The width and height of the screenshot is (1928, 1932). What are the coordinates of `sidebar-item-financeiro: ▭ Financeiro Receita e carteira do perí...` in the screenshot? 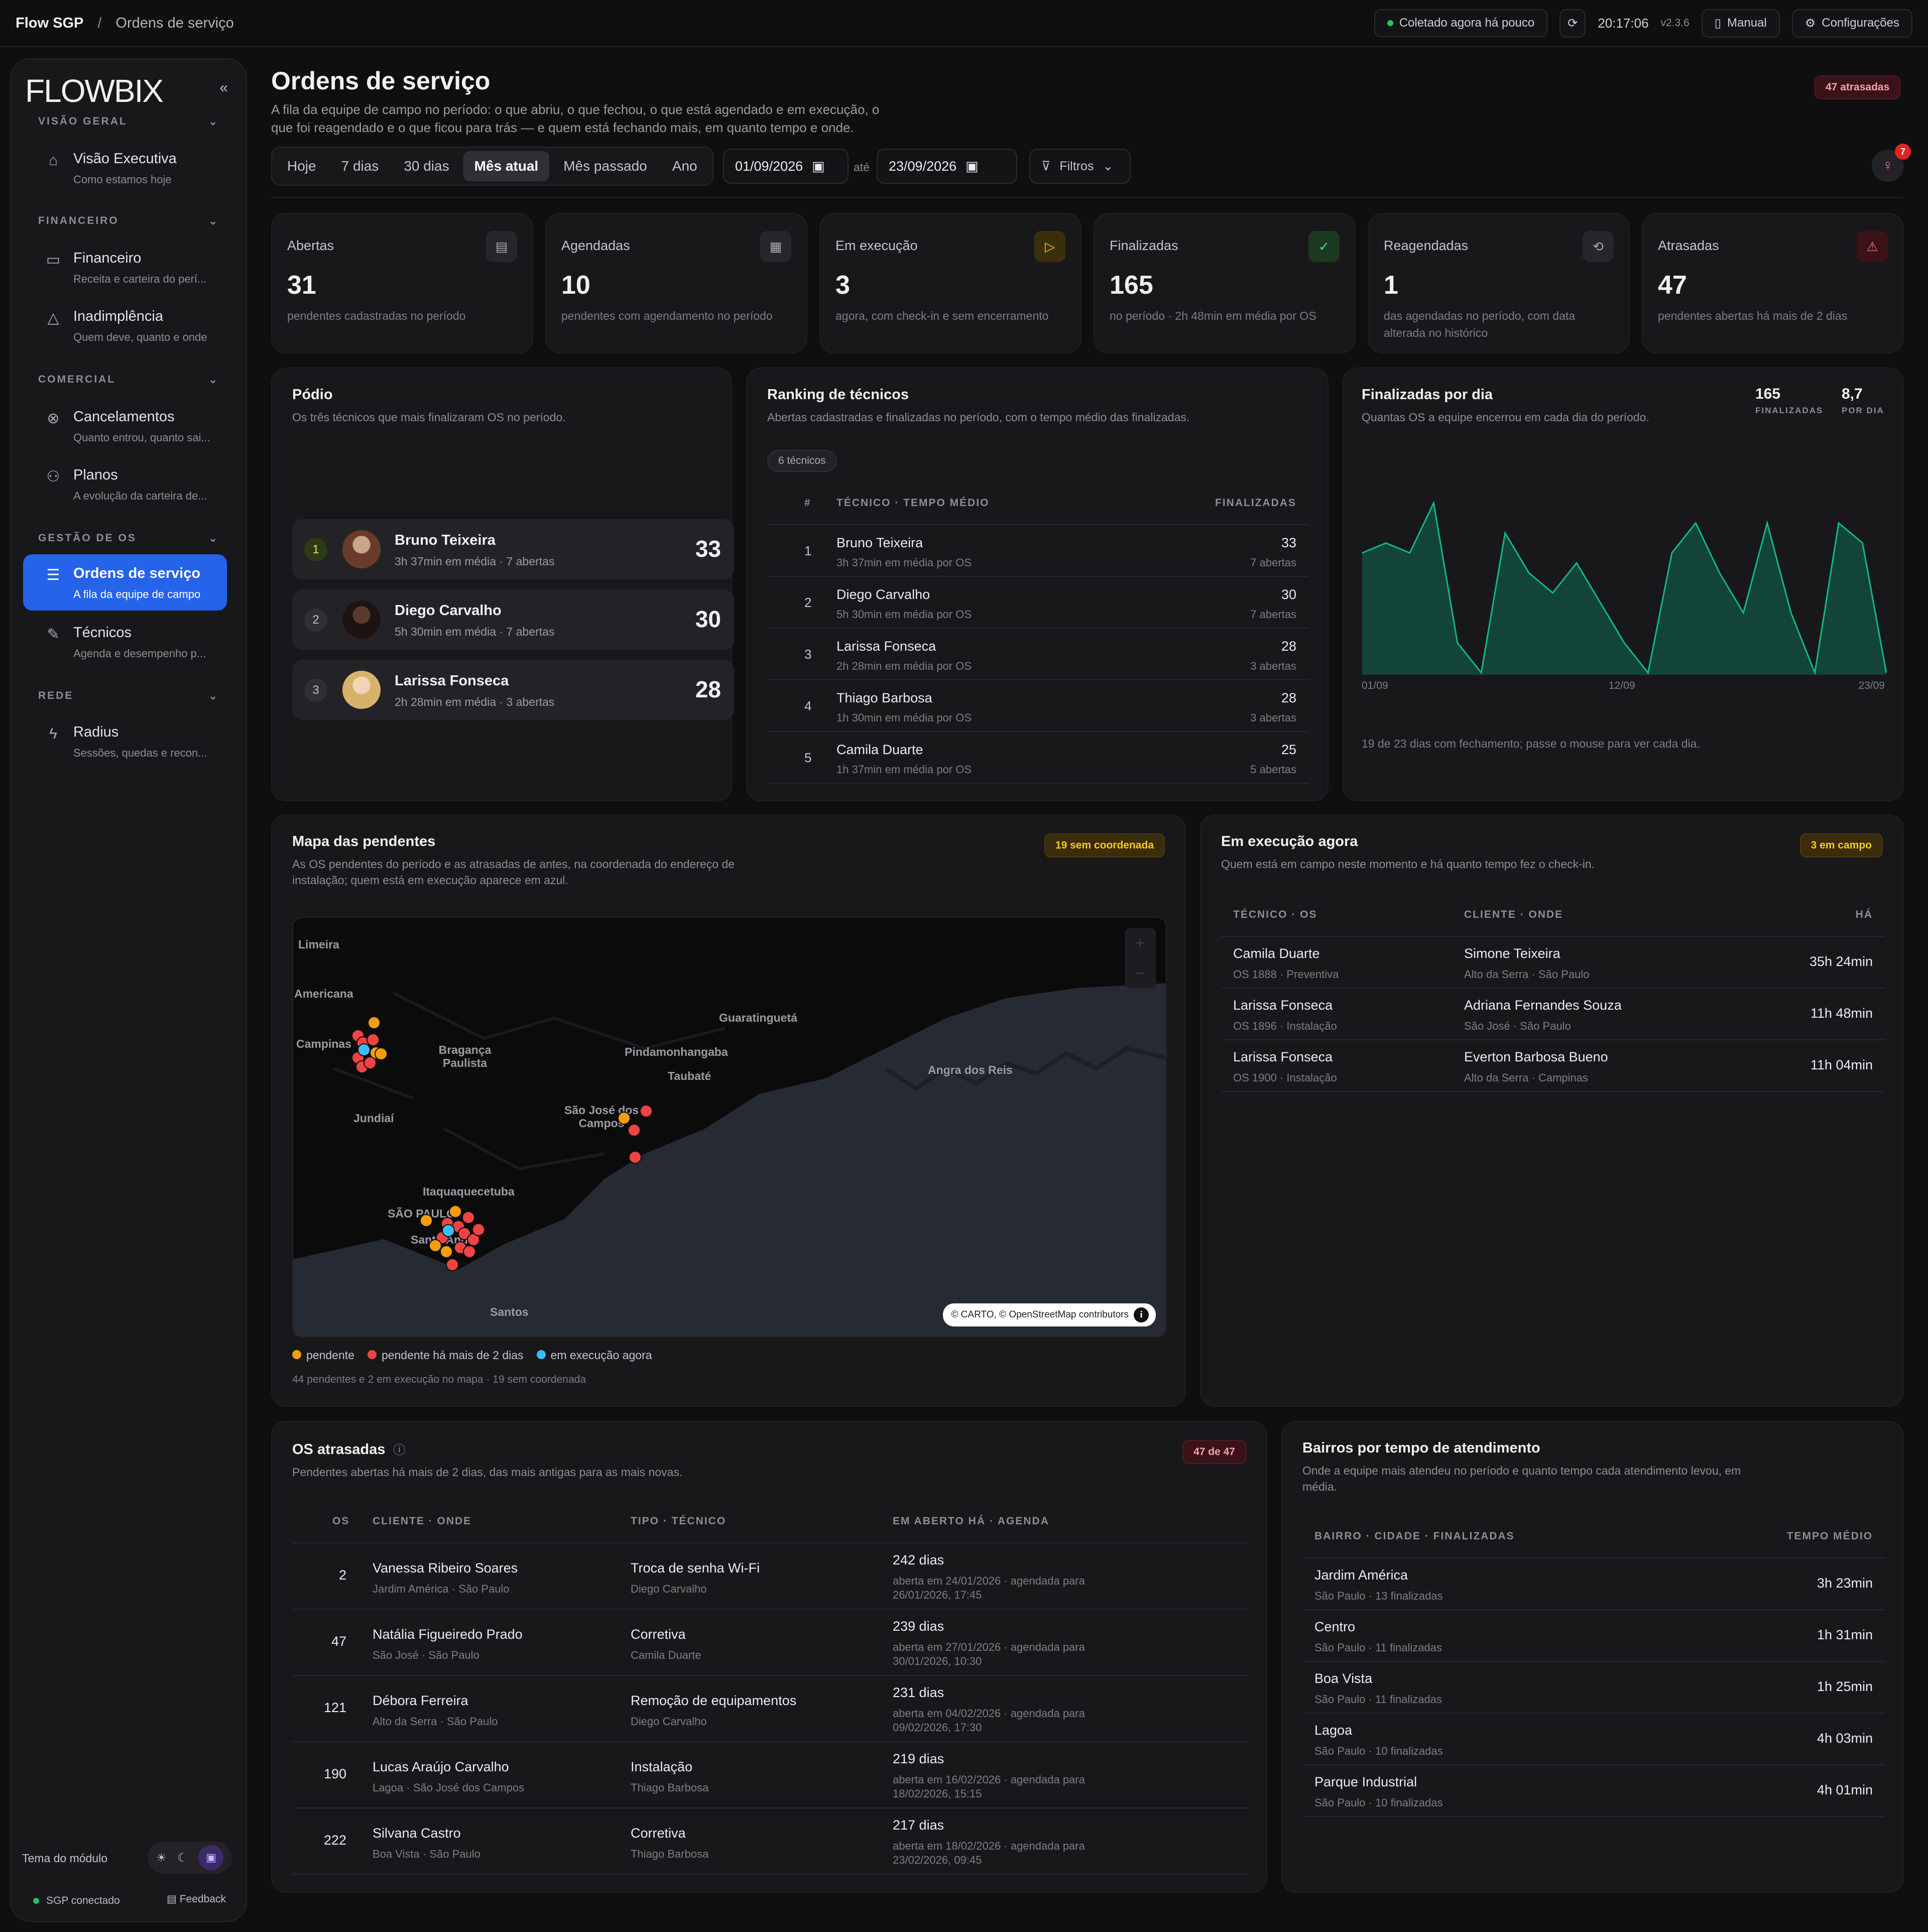 It's located at (125, 267).